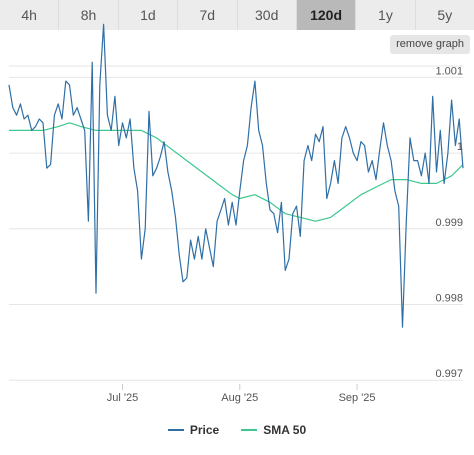 This screenshot has height=455, width=474. I want to click on y-tick-label: 1.001, so click(449, 71).